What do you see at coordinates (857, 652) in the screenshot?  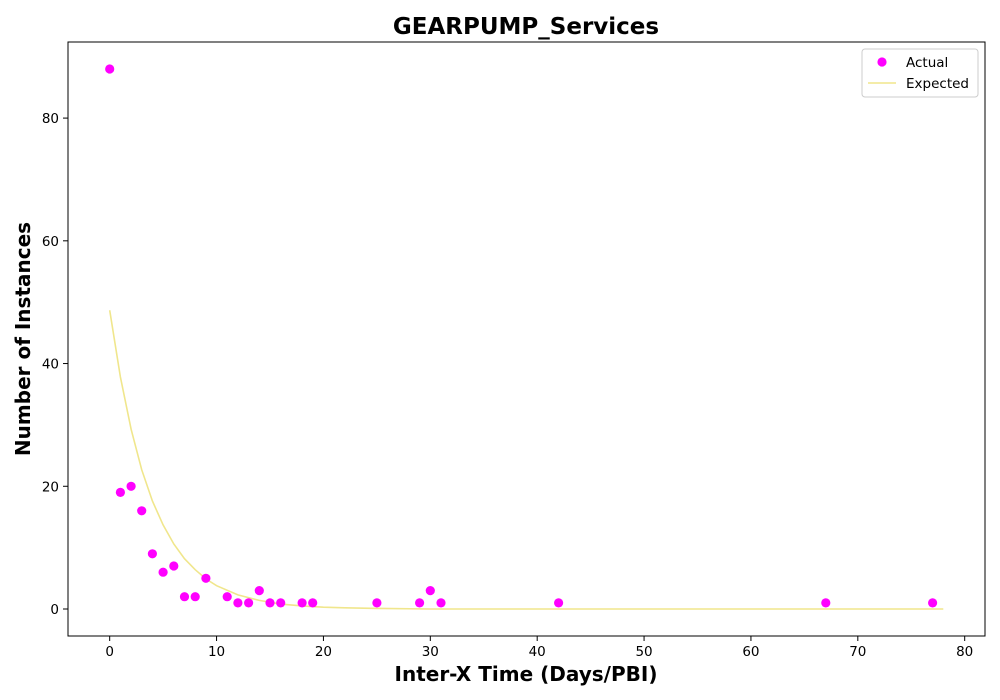 I see `x-tick-label: 70` at bounding box center [857, 652].